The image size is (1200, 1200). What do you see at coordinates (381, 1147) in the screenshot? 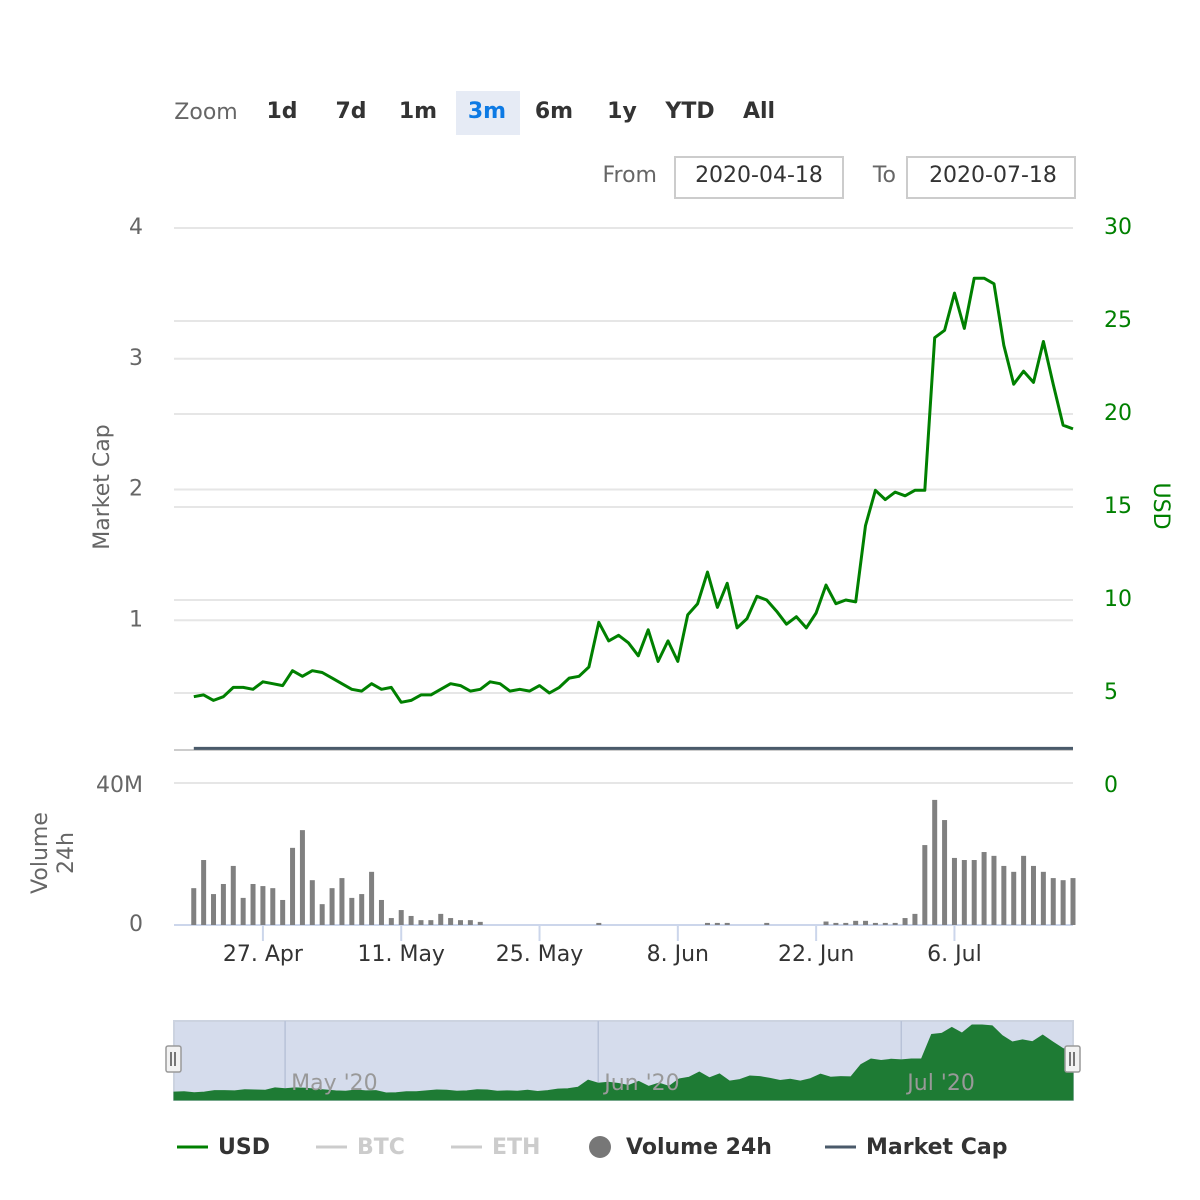
I see `legend-label: BTC` at bounding box center [381, 1147].